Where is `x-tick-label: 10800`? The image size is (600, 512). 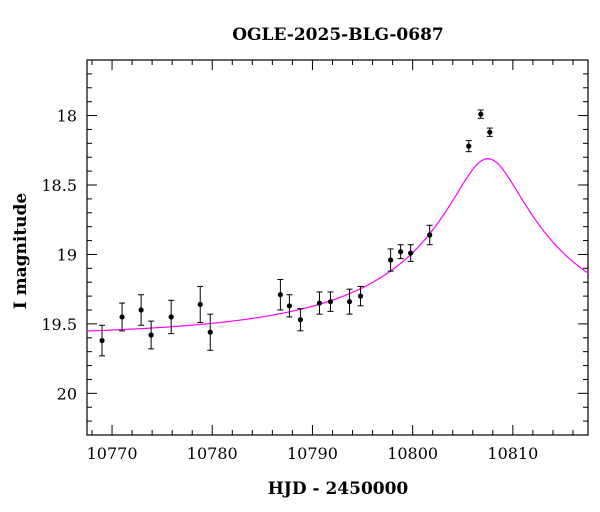
x-tick-label: 10800 is located at coordinates (412, 453).